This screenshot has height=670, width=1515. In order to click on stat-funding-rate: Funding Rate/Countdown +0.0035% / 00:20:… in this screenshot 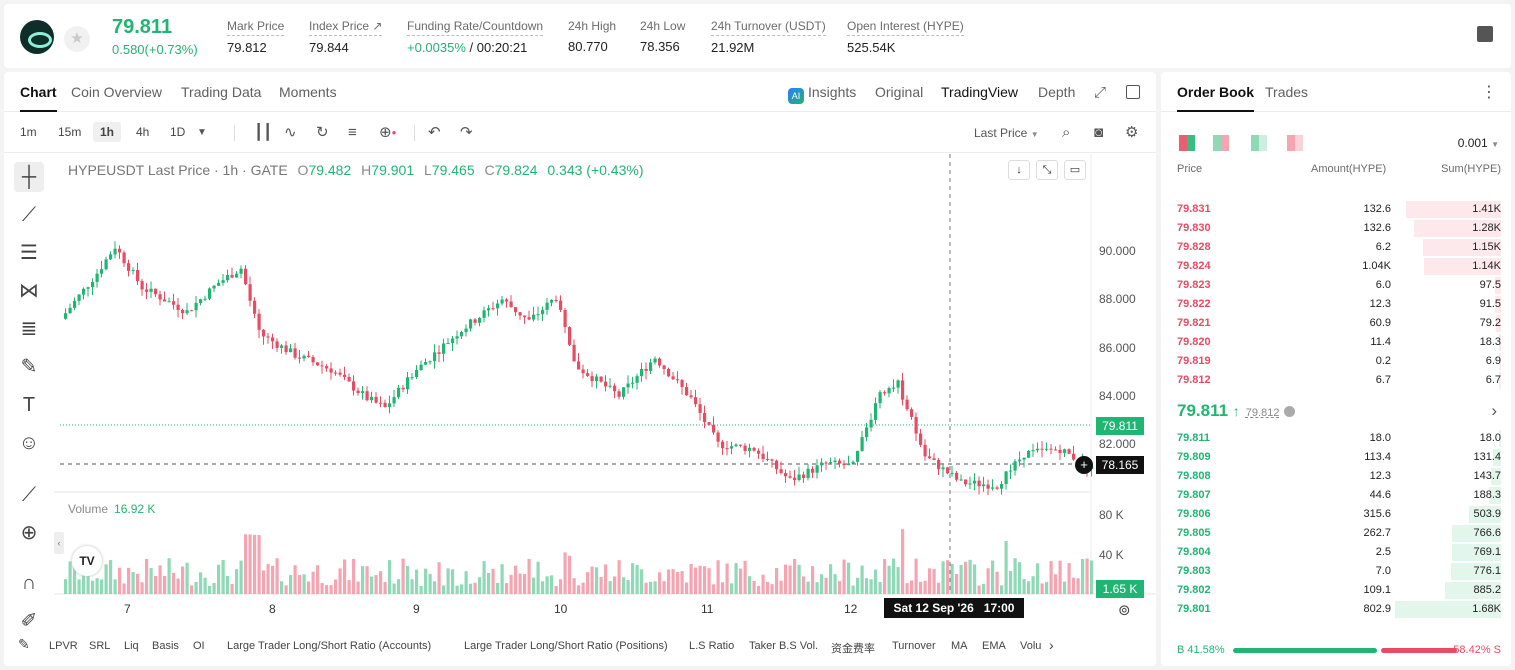, I will do `click(475, 37)`.